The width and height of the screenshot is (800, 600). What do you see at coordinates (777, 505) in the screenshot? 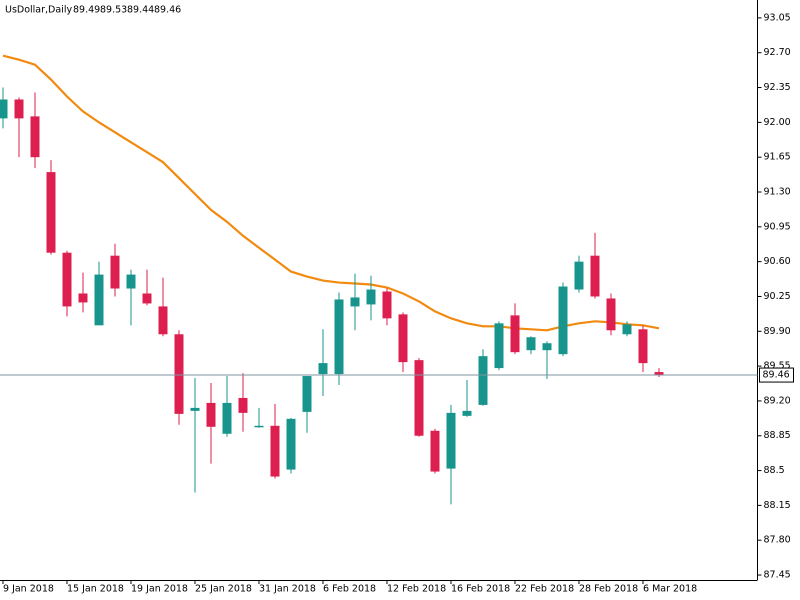
I see `y-tick-label: 88.15` at bounding box center [777, 505].